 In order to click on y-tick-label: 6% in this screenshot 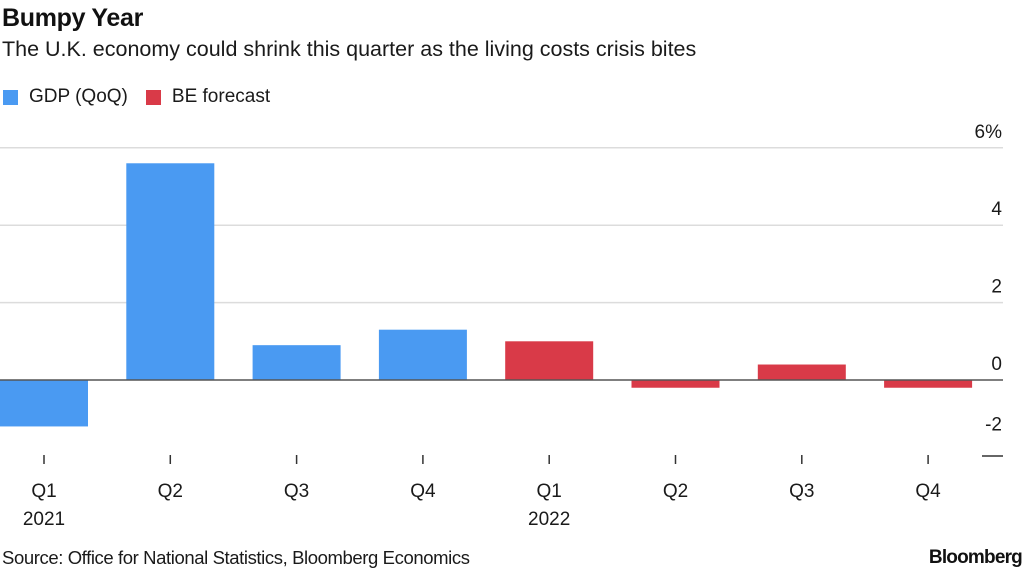, I will do `click(989, 132)`.